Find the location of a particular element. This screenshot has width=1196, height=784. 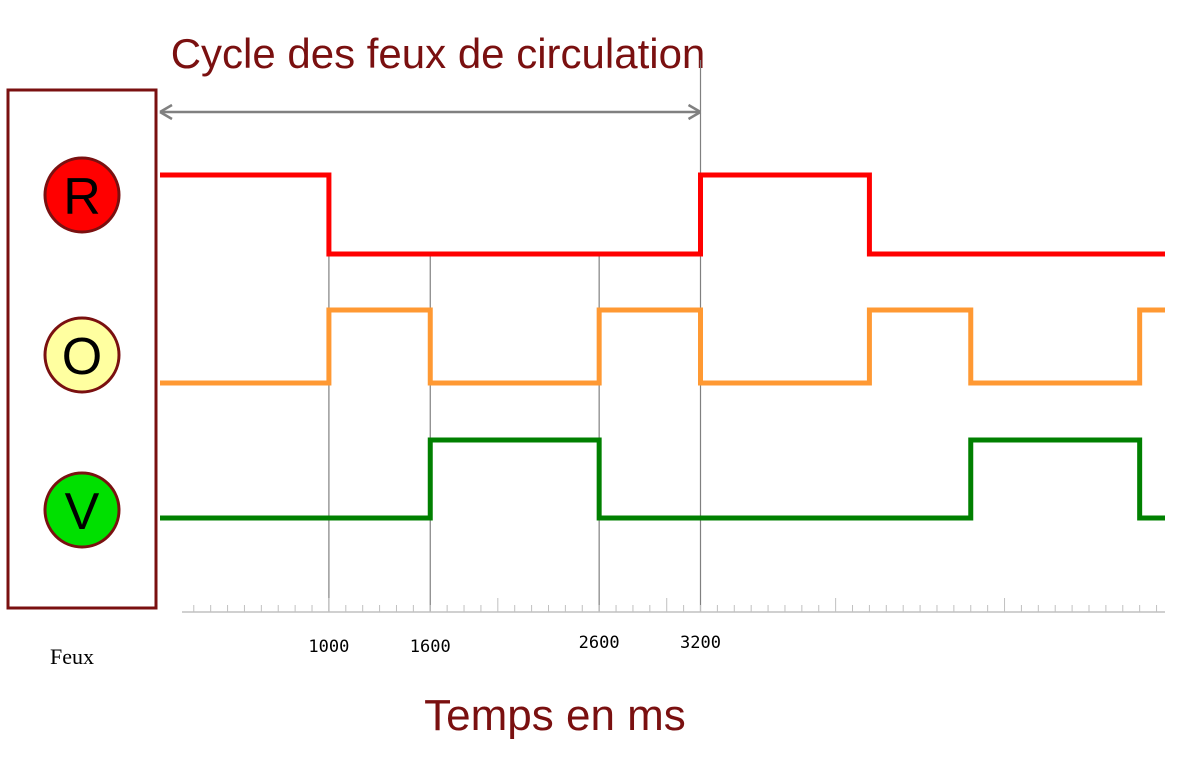

lamp-letter: O is located at coordinates (82, 357).